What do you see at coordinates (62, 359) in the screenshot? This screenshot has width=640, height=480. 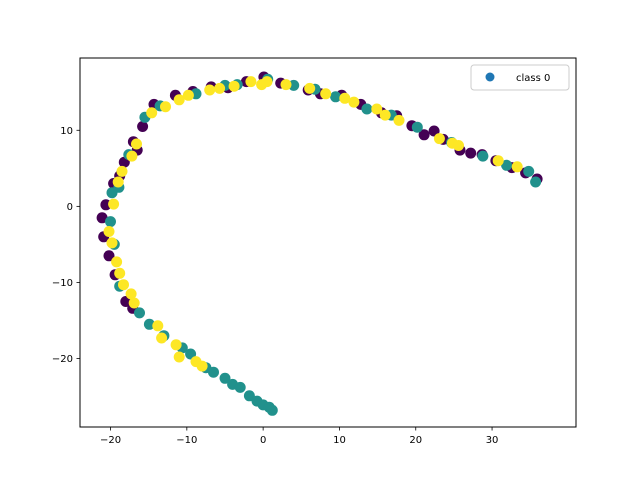 I see `y-tick-label: −20` at bounding box center [62, 359].